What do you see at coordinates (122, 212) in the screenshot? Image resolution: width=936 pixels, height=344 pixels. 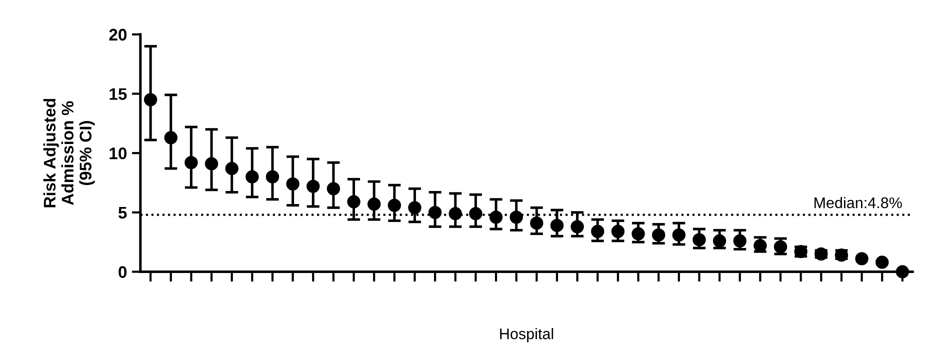 I see `y-tick-label: 5` at bounding box center [122, 212].